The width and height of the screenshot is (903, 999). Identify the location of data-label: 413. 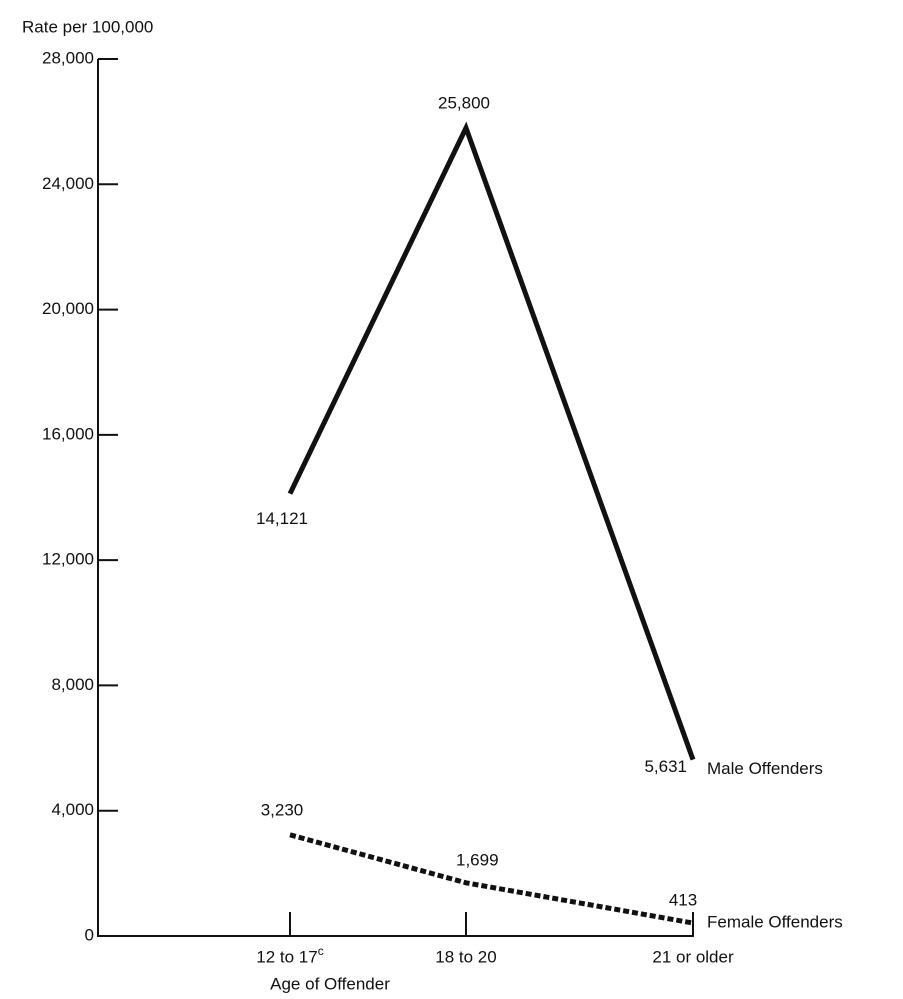
(683, 900).